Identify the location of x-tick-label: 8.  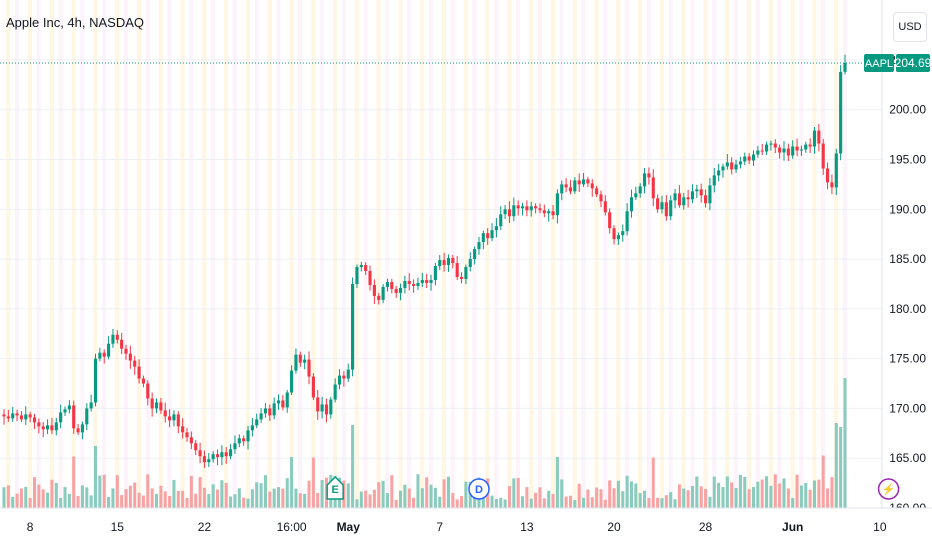
(30, 527).